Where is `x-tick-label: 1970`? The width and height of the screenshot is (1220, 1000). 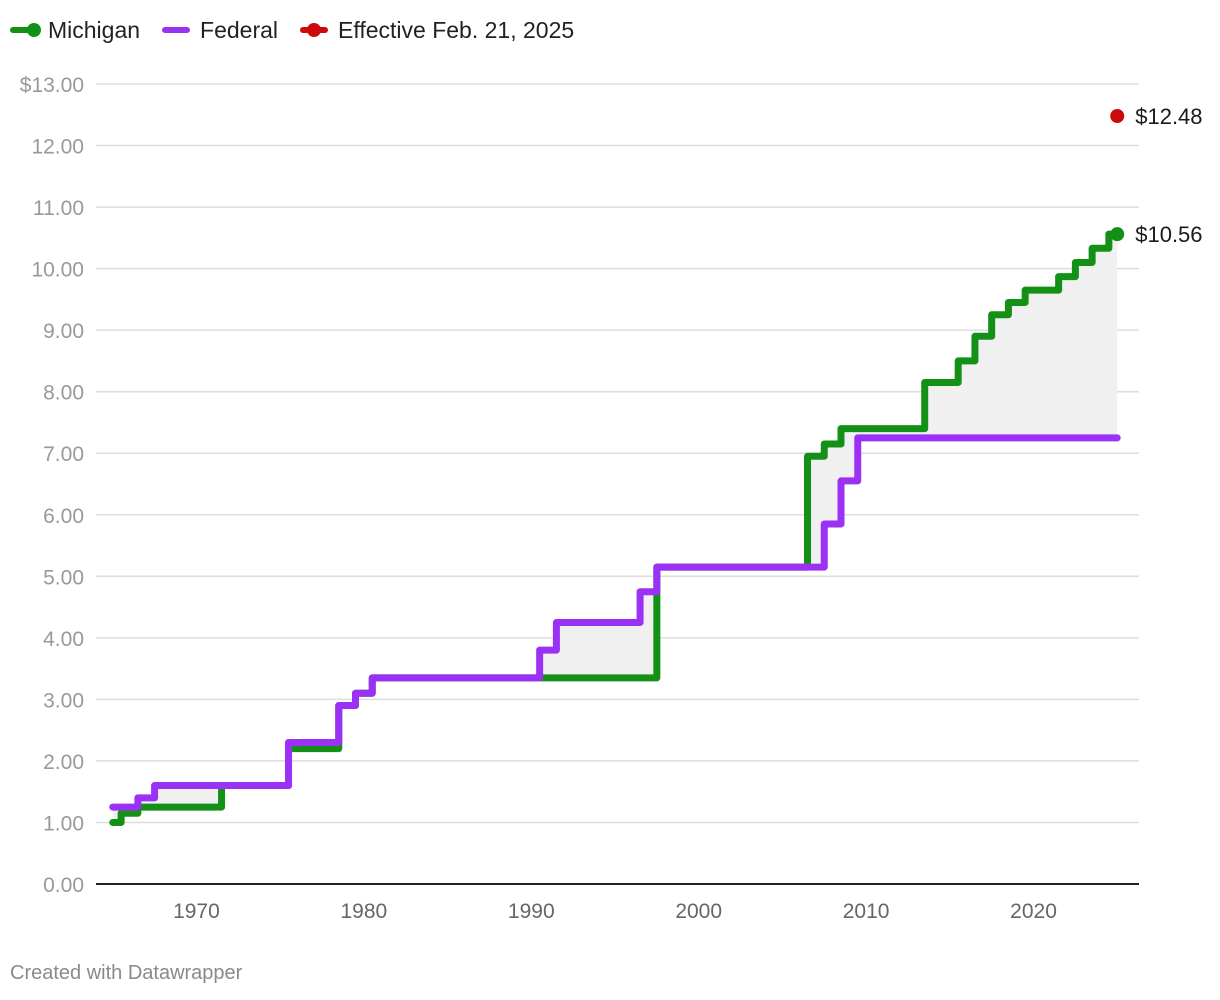 x-tick-label: 1970 is located at coordinates (196, 911).